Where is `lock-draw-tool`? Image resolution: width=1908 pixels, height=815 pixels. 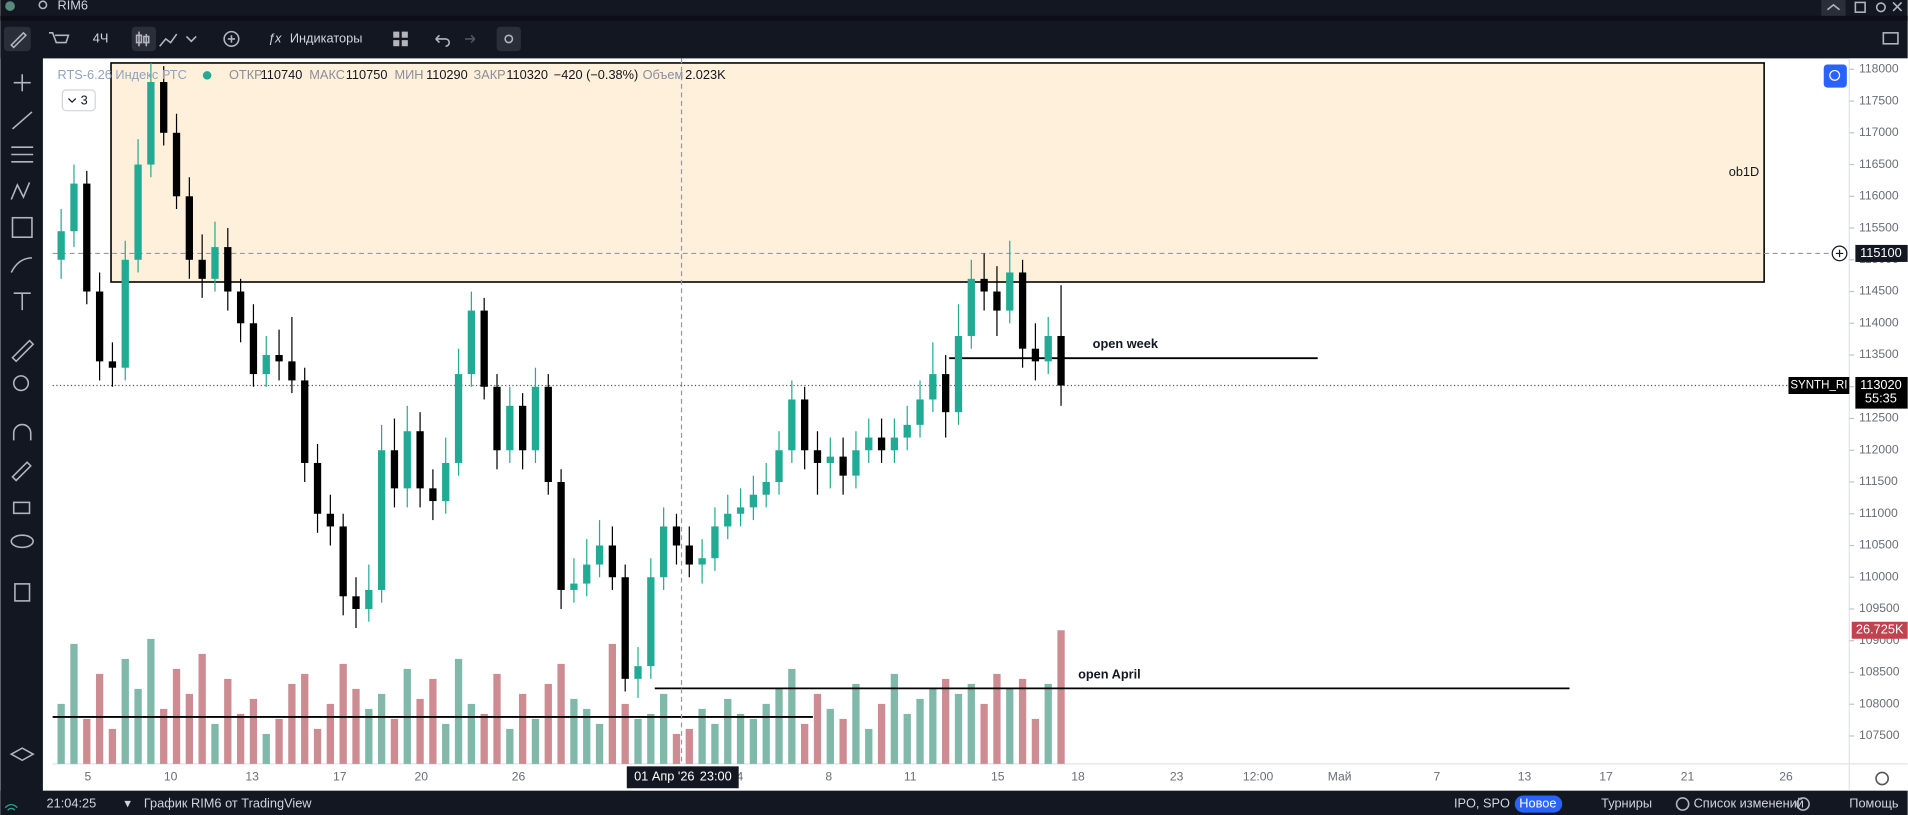 lock-draw-tool is located at coordinates (21, 471).